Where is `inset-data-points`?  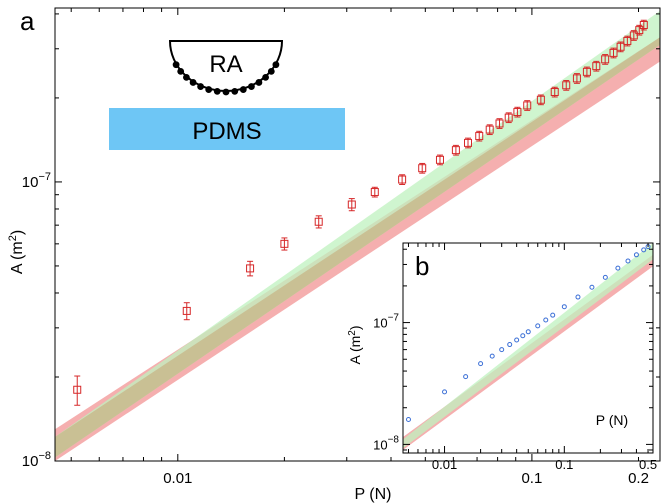
inset-data-points is located at coordinates (528, 333).